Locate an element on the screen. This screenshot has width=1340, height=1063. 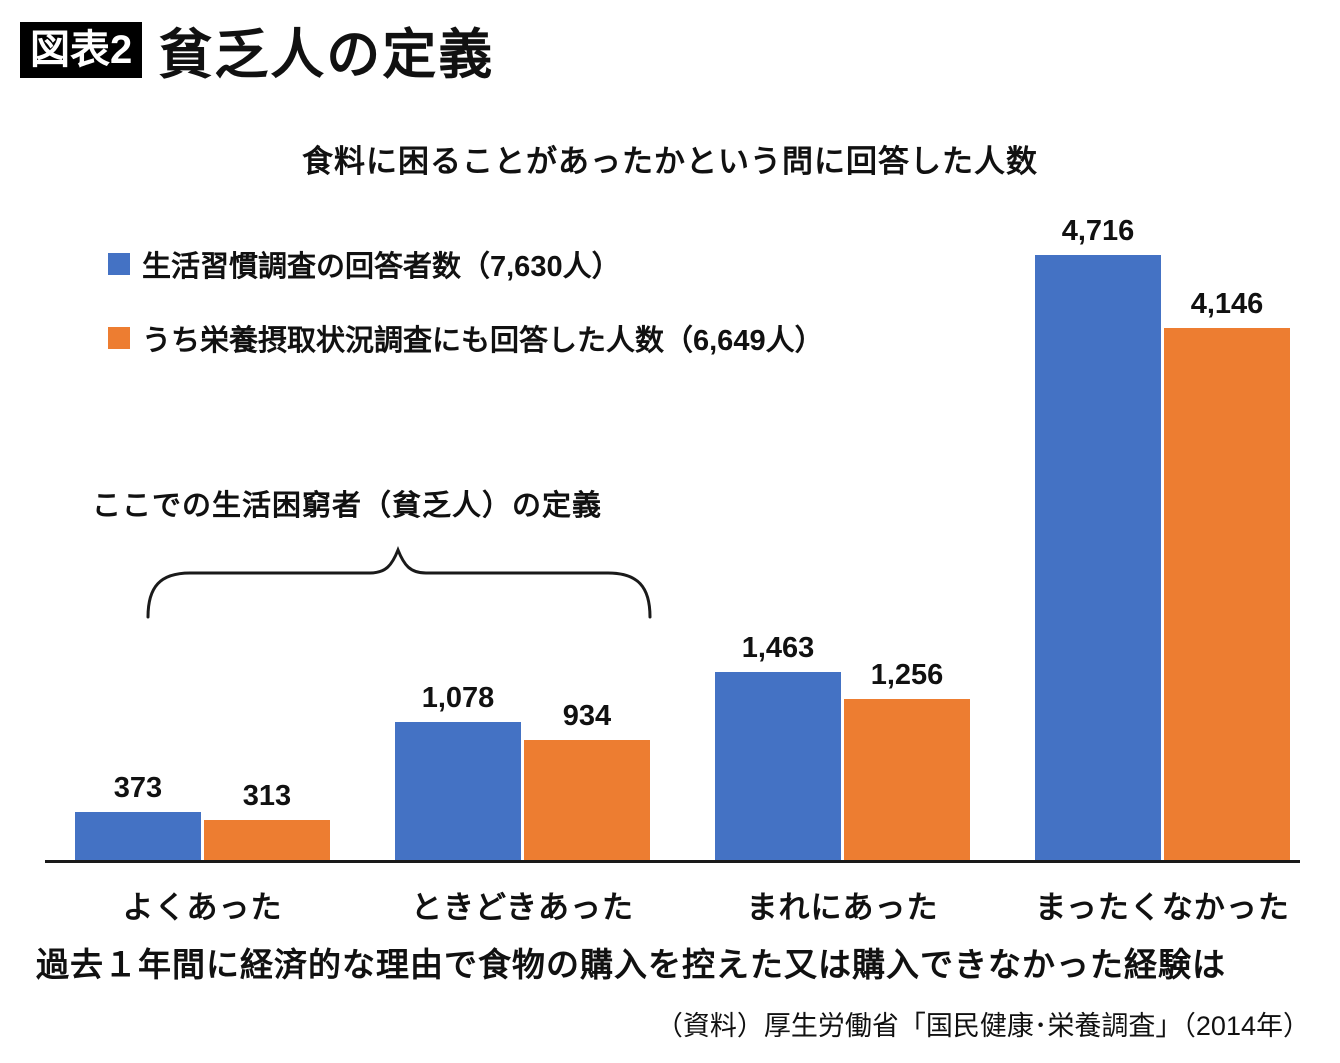
source-note: （資料）厚生労働省「国民健康･栄養調査」（2014年） is located at coordinates (982, 1026).